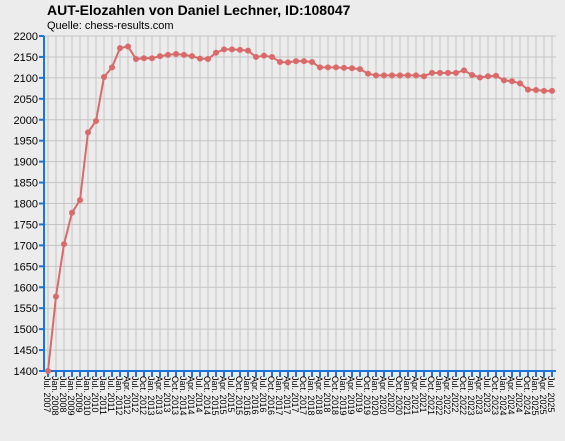 This screenshot has height=441, width=565. I want to click on x-tick-label: Oct. 2024, so click(527, 395).